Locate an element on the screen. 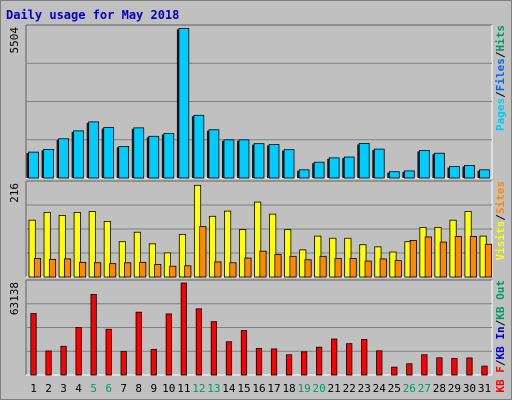  x-tick-label-5: 5 is located at coordinates (93, 388).